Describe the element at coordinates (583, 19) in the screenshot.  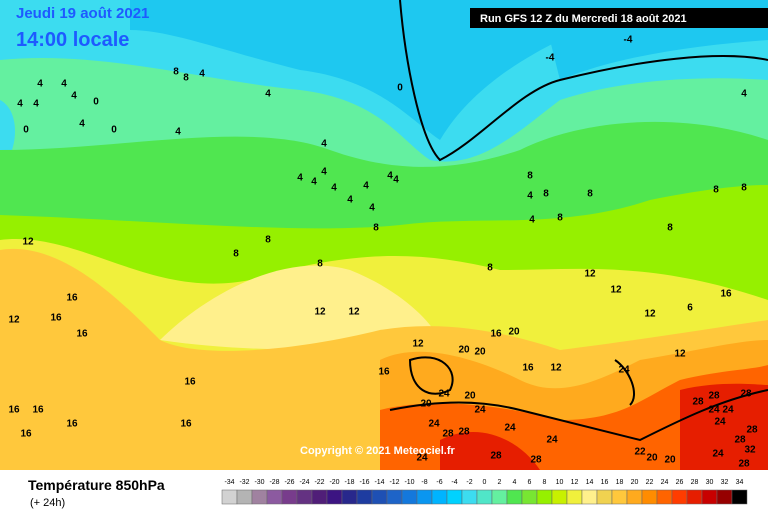
I see `run-label: Run GFS 12 Z du Mercredi 18 août 2021` at that location.